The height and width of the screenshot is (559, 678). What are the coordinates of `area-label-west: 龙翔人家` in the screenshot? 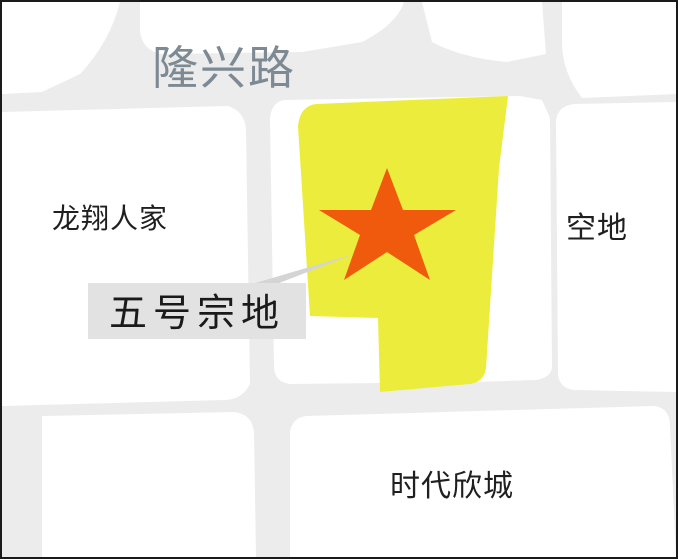 It's located at (110, 218).